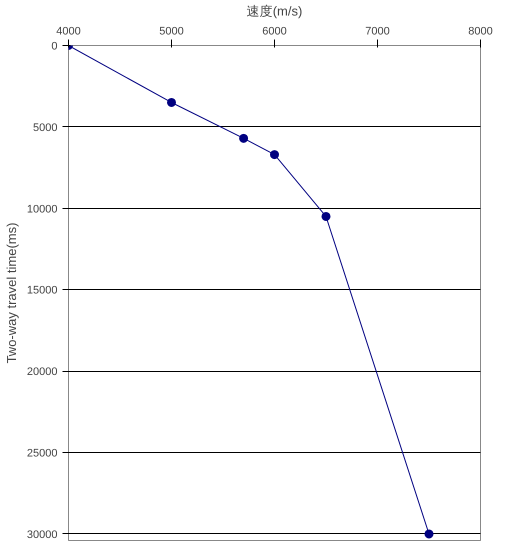 Image resolution: width=530 pixels, height=551 pixels. What do you see at coordinates (42, 290) in the screenshot?
I see `y-tick-label: 15000` at bounding box center [42, 290].